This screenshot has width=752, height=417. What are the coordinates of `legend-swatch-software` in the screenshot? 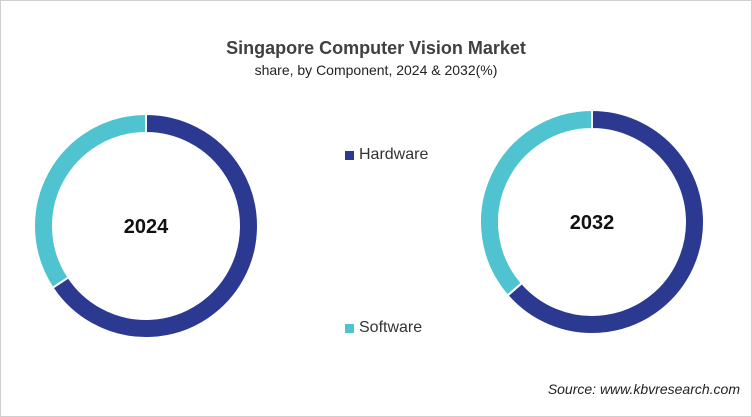 It's located at (349, 328).